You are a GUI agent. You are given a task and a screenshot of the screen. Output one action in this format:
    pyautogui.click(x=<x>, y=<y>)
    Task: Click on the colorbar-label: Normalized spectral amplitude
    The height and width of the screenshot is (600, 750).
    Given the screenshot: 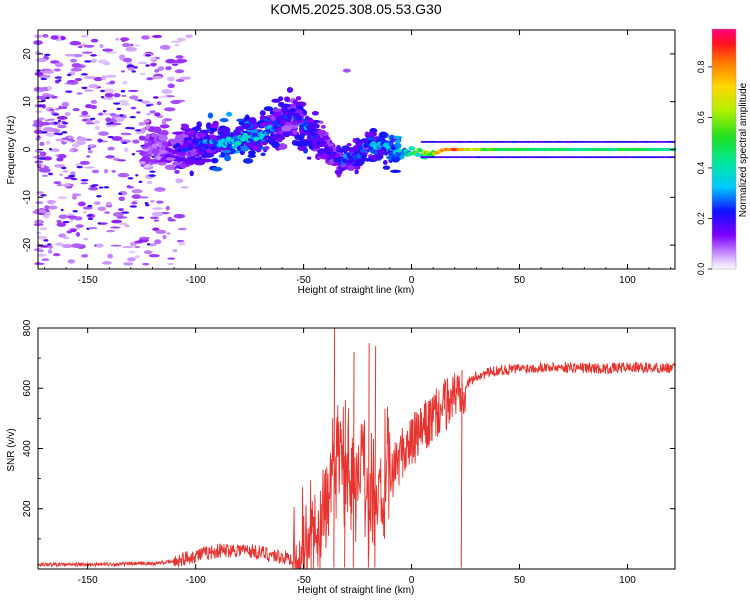 What is the action you would take?
    pyautogui.click(x=743, y=149)
    